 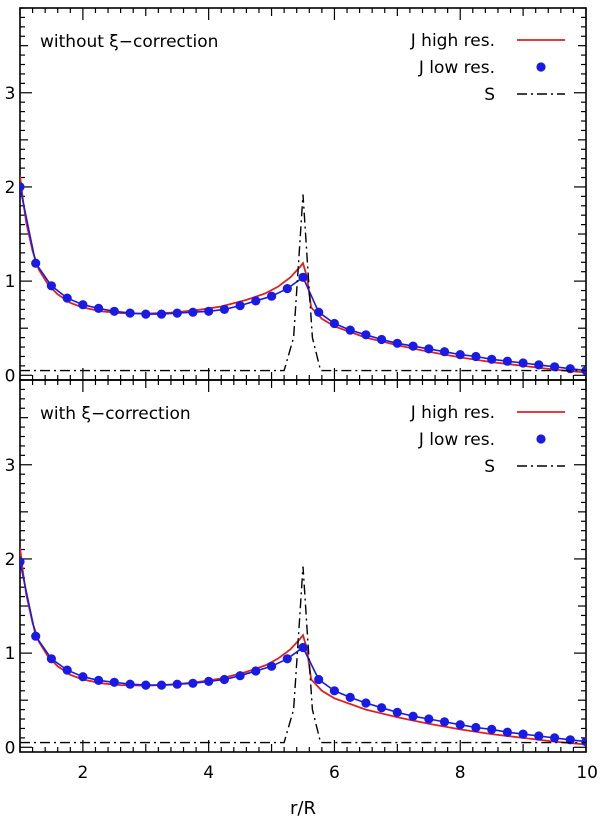 What do you see at coordinates (334, 773) in the screenshot?
I see `x-tick-label: 6` at bounding box center [334, 773].